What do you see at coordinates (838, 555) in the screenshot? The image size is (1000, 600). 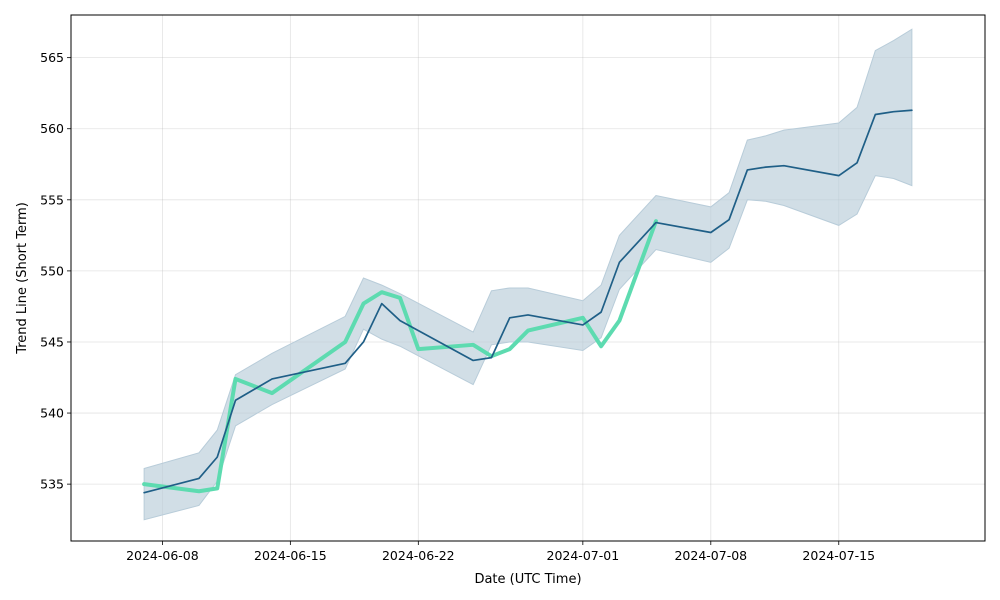 I see `x-tick-label: 2024-07-15` at bounding box center [838, 555].